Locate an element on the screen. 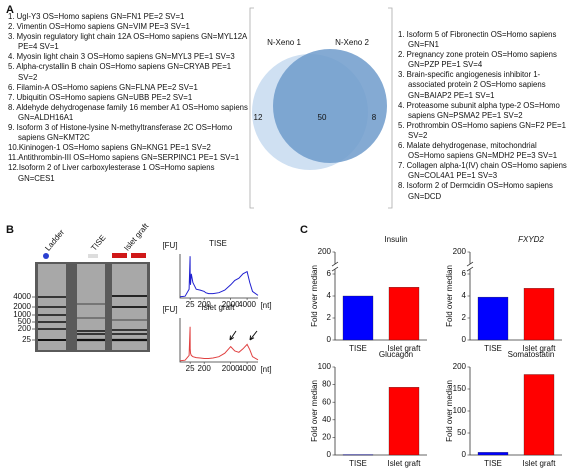 The width and height of the screenshot is (580, 470). ladder-size-label: 25 is located at coordinates (26, 339).